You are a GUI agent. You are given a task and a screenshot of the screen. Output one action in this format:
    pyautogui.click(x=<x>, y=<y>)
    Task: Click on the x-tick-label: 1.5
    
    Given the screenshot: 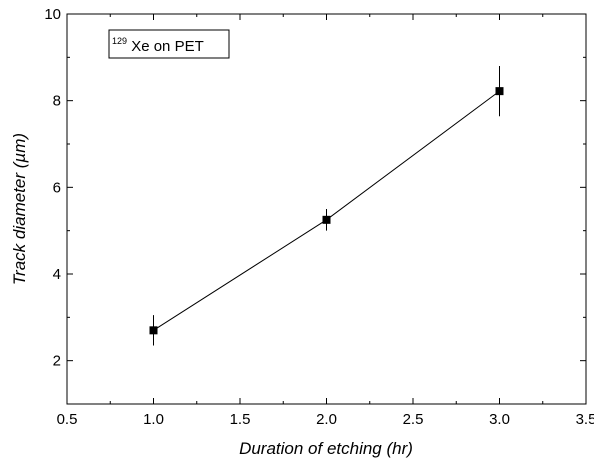 What is the action you would take?
    pyautogui.click(x=240, y=419)
    